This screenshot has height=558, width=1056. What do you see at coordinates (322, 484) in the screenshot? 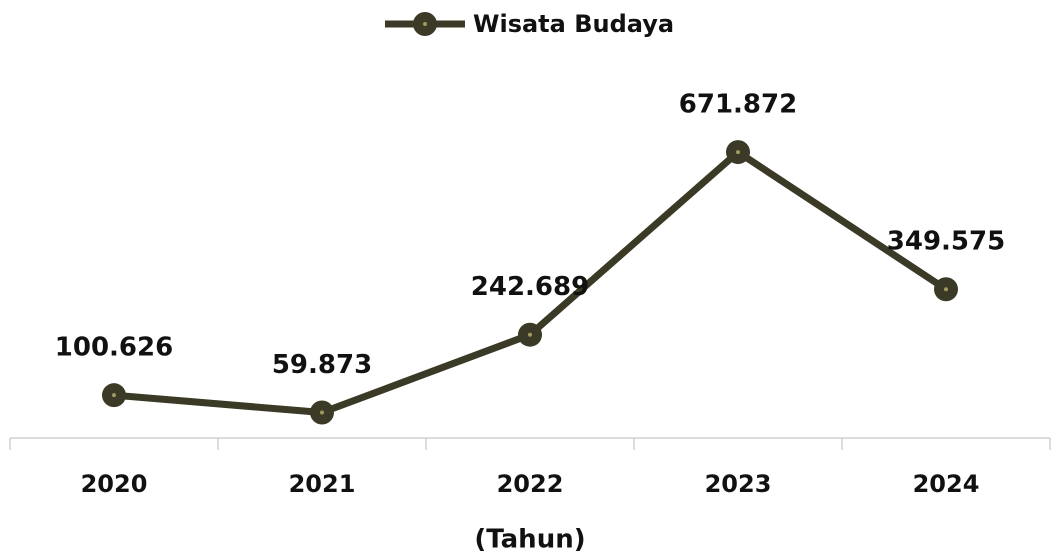
I see `x-tick-label: 2021` at bounding box center [322, 484].